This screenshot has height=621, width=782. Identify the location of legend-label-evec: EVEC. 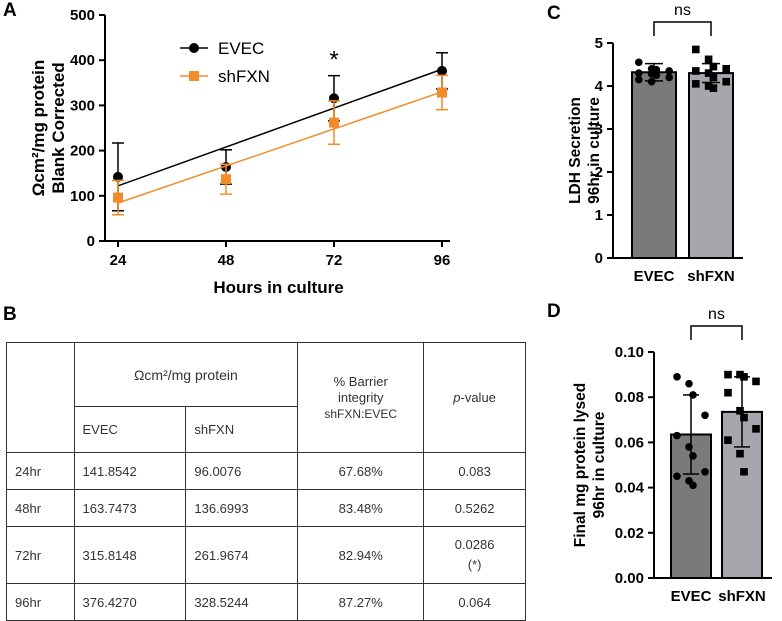
(241, 48).